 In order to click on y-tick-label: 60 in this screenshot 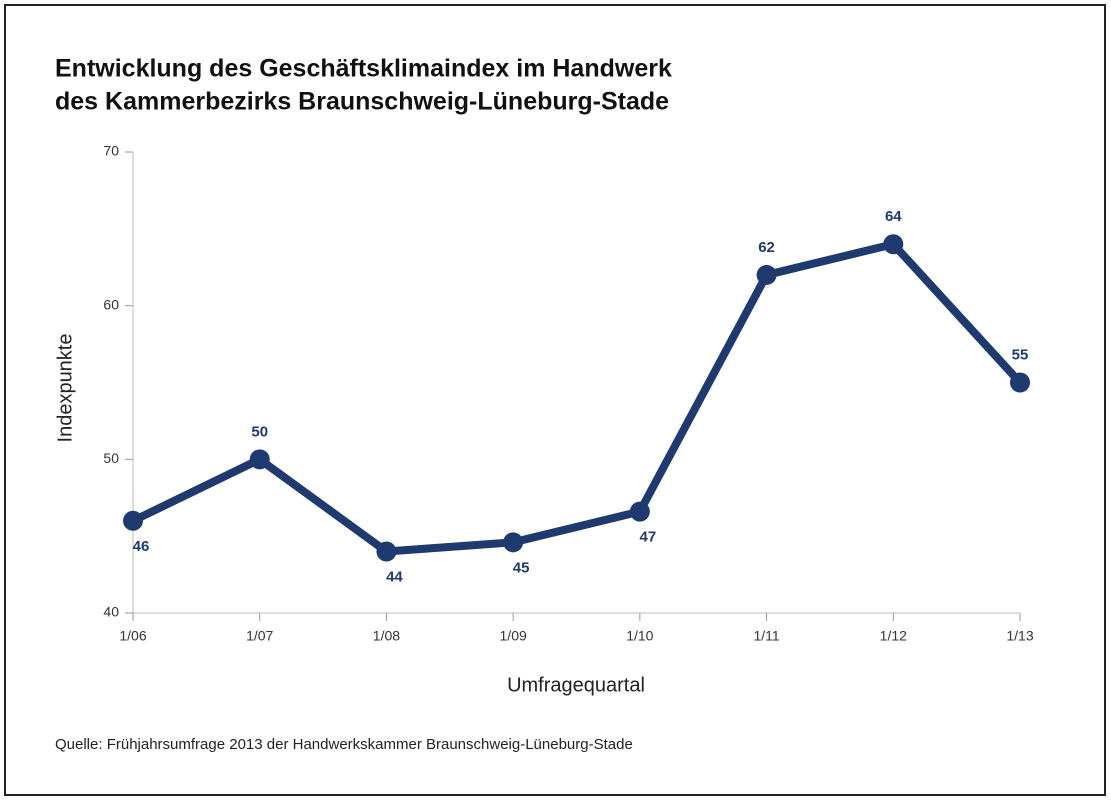, I will do `click(111, 304)`.